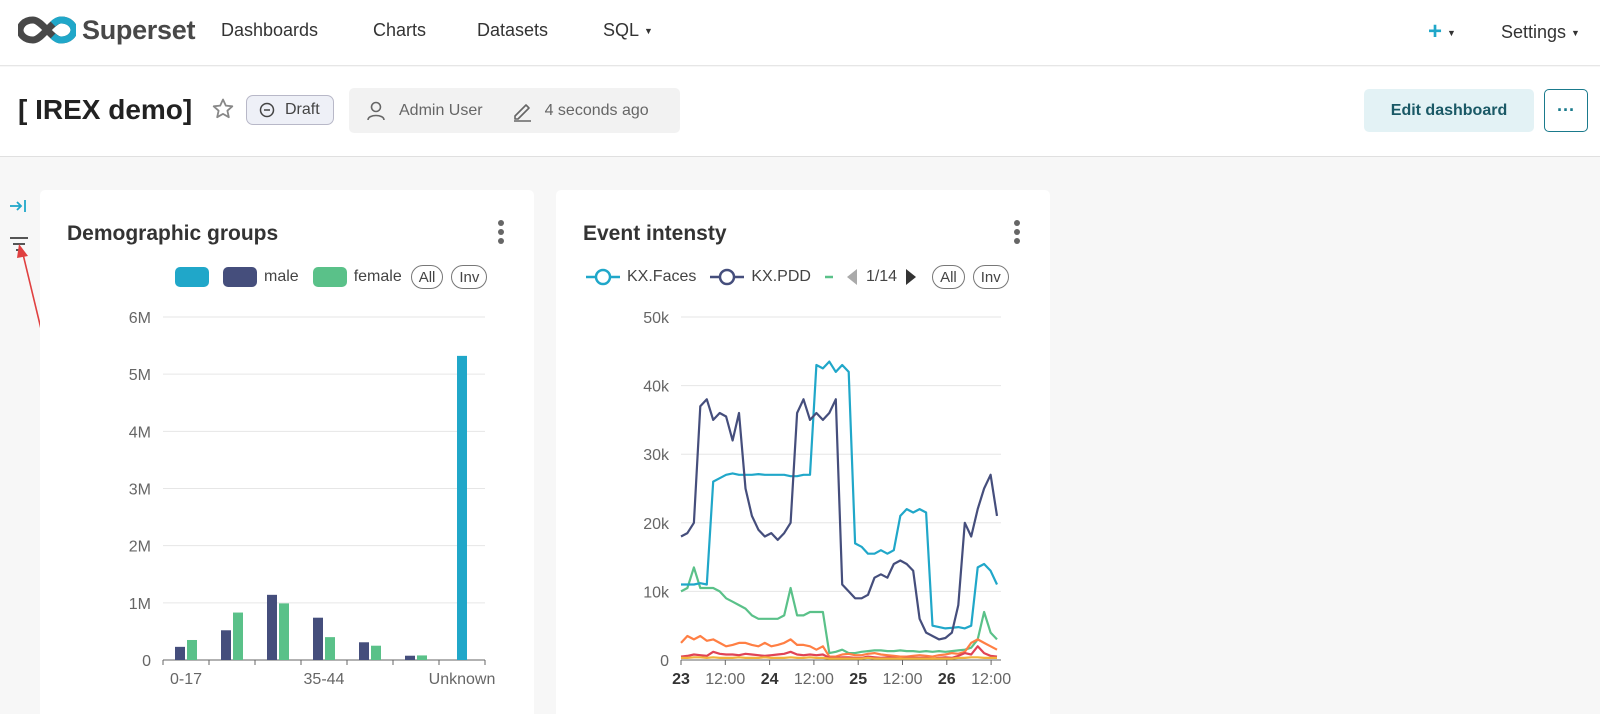 This screenshot has height=714, width=1600. Describe the element at coordinates (1435, 31) in the screenshot. I see `plus-icon: +` at that location.